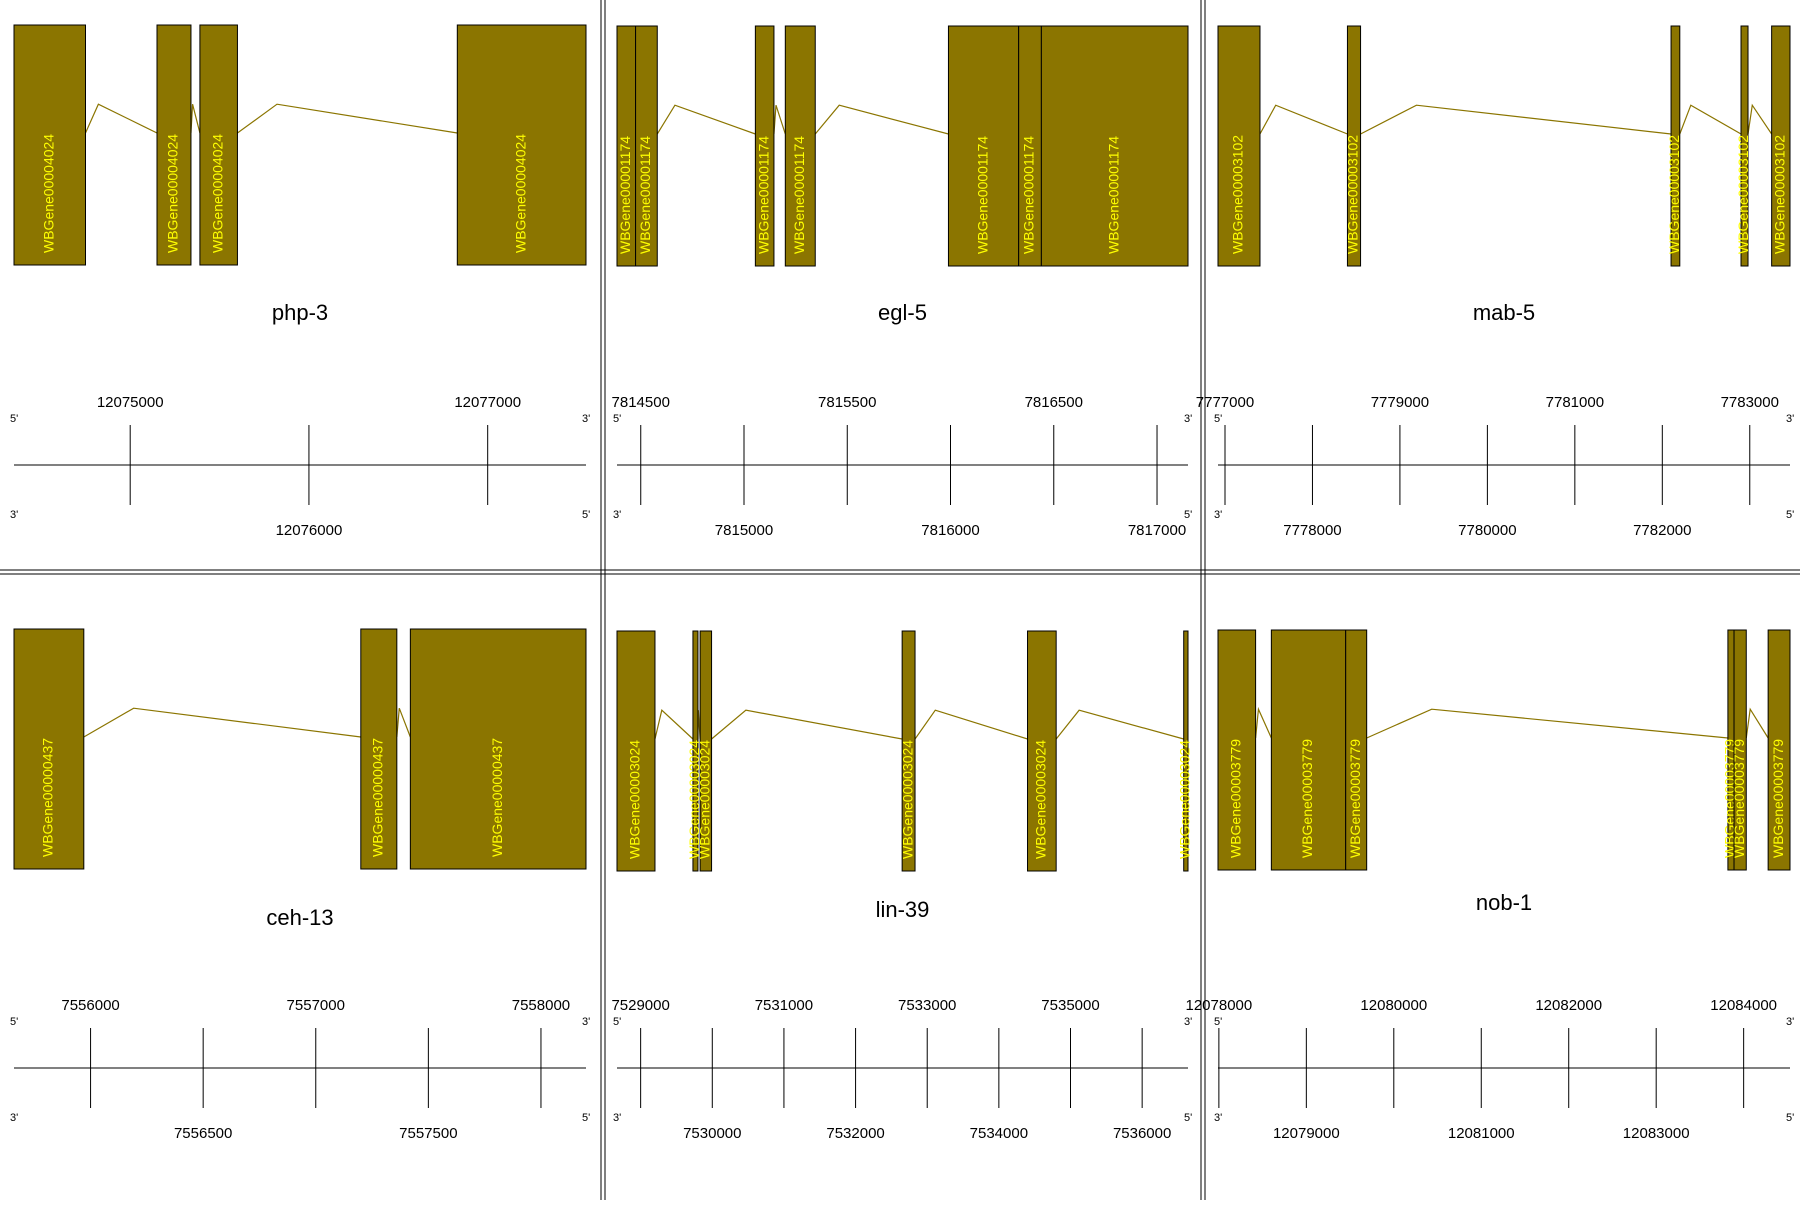 The image size is (1800, 1205). What do you see at coordinates (999, 1133) in the screenshot?
I see `scale-tick-label-bottom: 7534000` at bounding box center [999, 1133].